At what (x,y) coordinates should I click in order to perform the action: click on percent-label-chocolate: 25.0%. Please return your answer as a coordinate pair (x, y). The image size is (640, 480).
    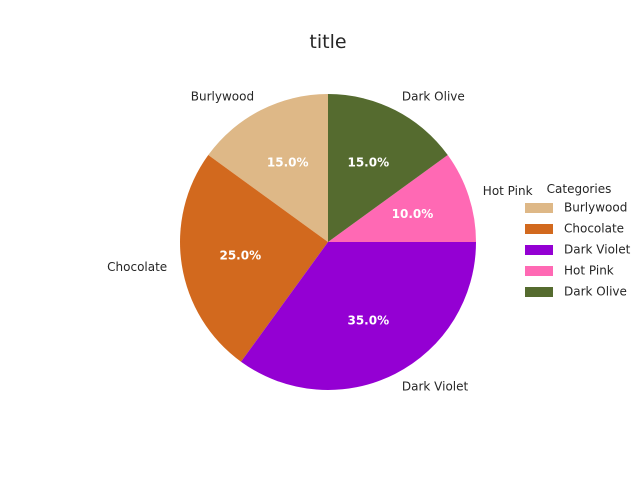
    Looking at the image, I should click on (240, 255).